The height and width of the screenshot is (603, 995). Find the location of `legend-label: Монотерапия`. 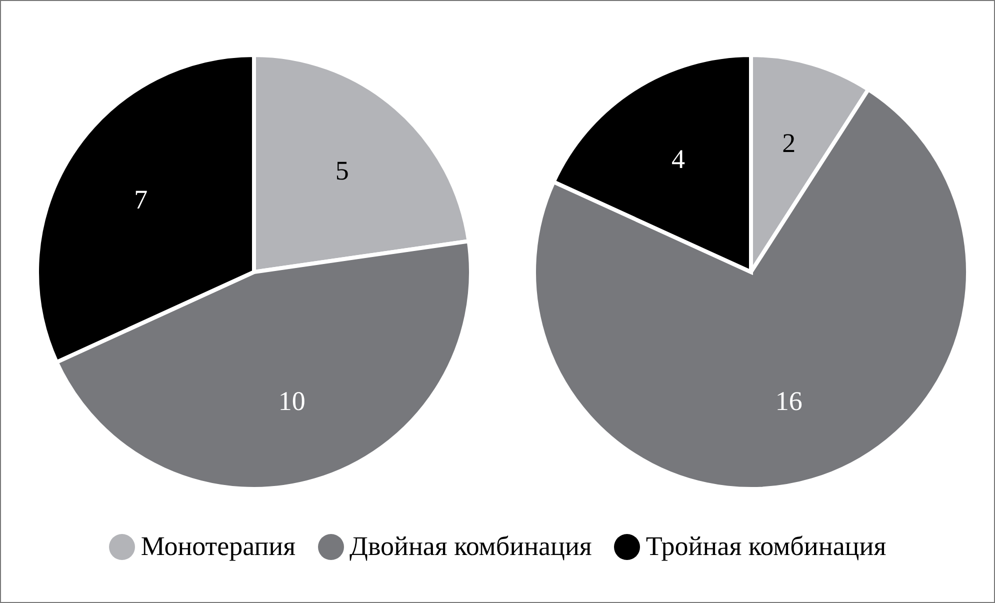

legend-label: Монотерапия is located at coordinates (218, 546).